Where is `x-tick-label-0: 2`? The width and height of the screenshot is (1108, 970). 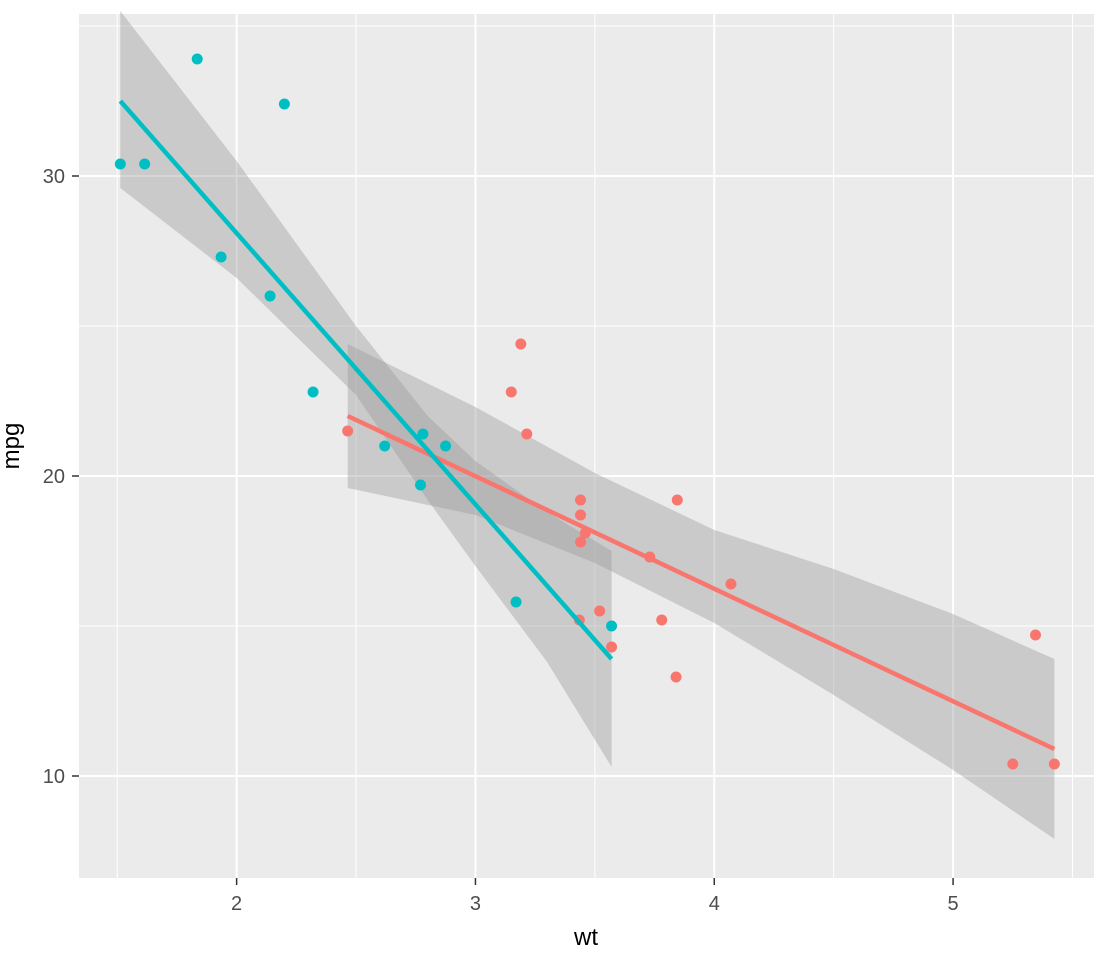
x-tick-label-0: 2 is located at coordinates (236, 904).